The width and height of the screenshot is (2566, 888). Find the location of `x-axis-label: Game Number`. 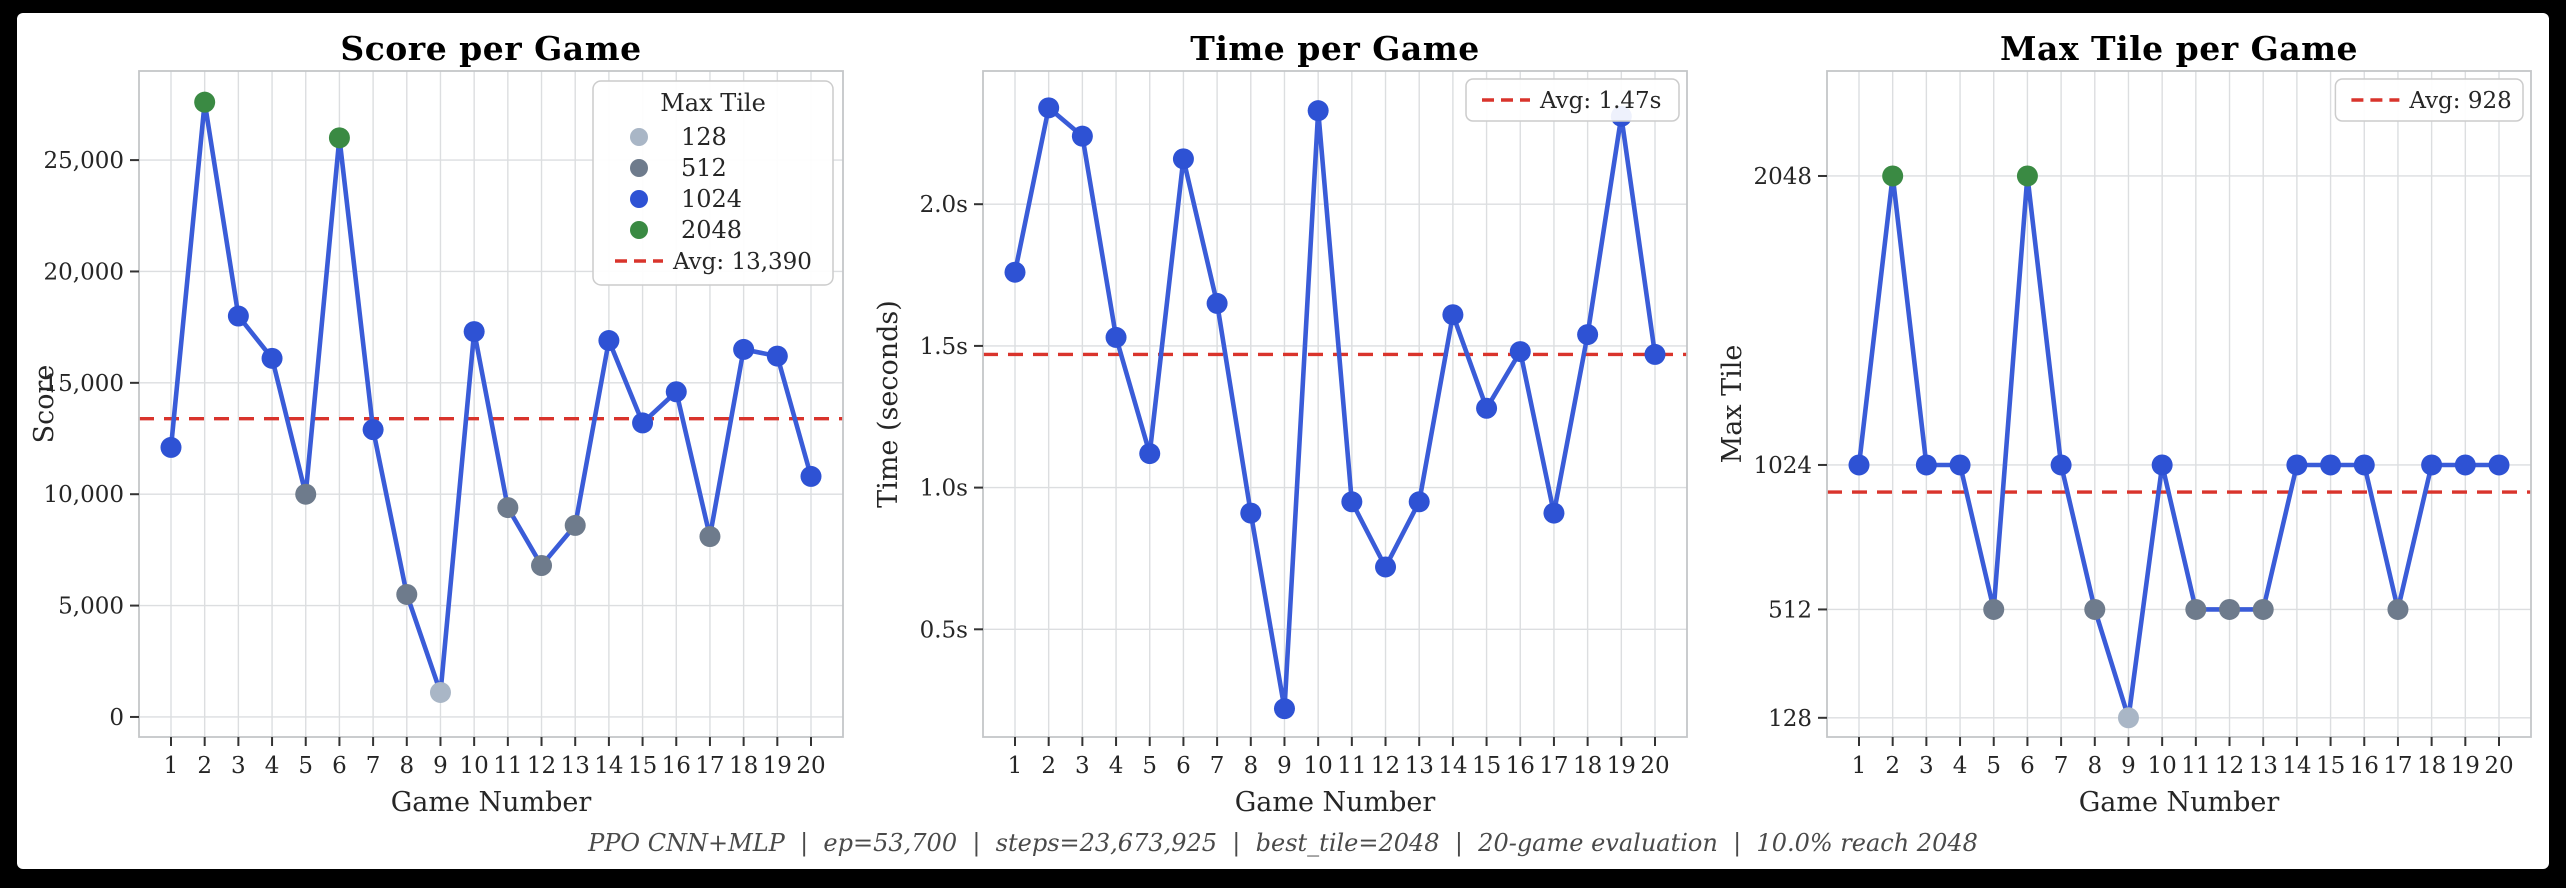

x-axis-label: Game Number is located at coordinates (1335, 802).